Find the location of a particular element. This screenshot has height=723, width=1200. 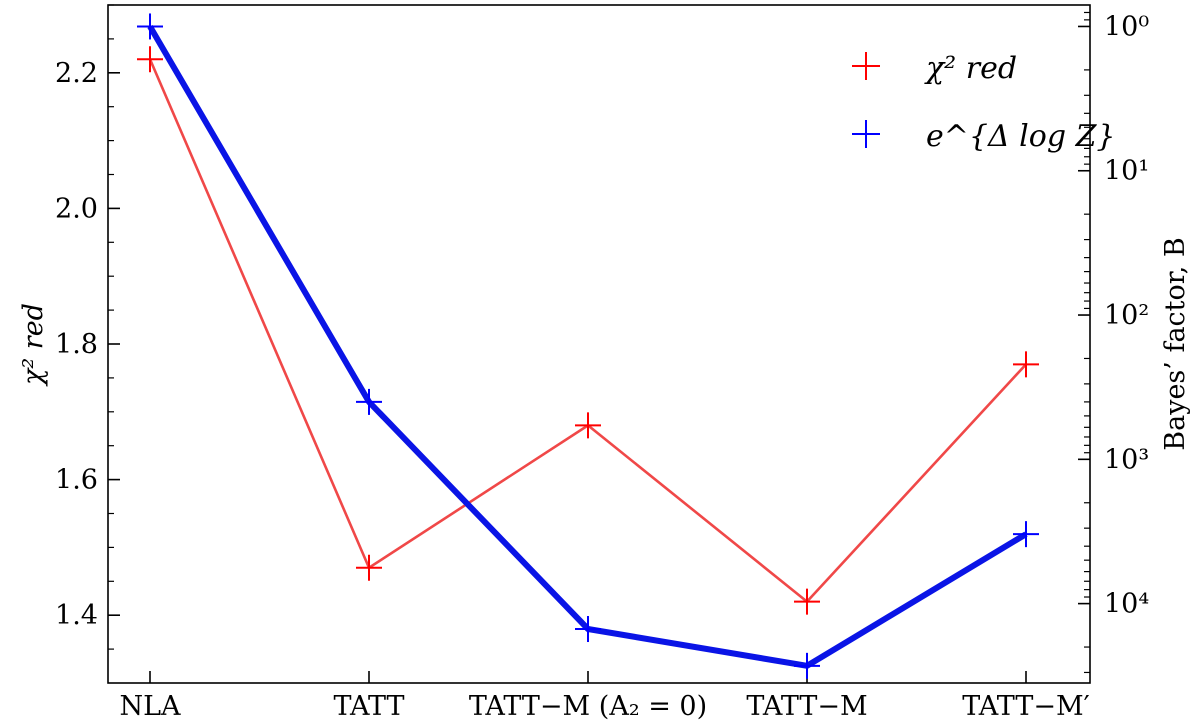

y-tick-label: 1.8 is located at coordinates (76, 344).